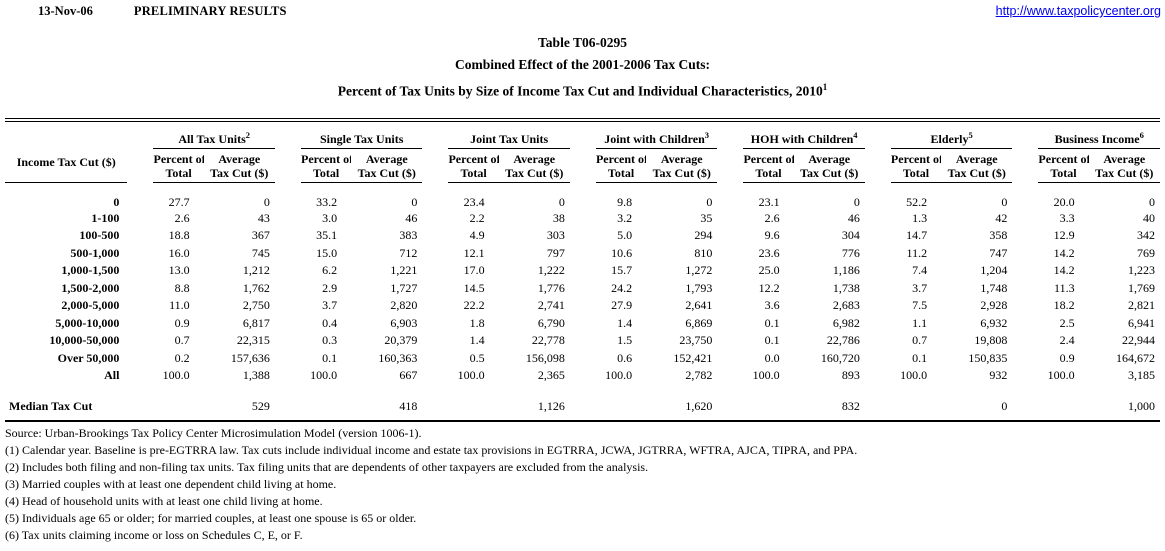 This screenshot has height=551, width=1165. What do you see at coordinates (802, 138) in the screenshot?
I see `group-label: HOH with Children` at bounding box center [802, 138].